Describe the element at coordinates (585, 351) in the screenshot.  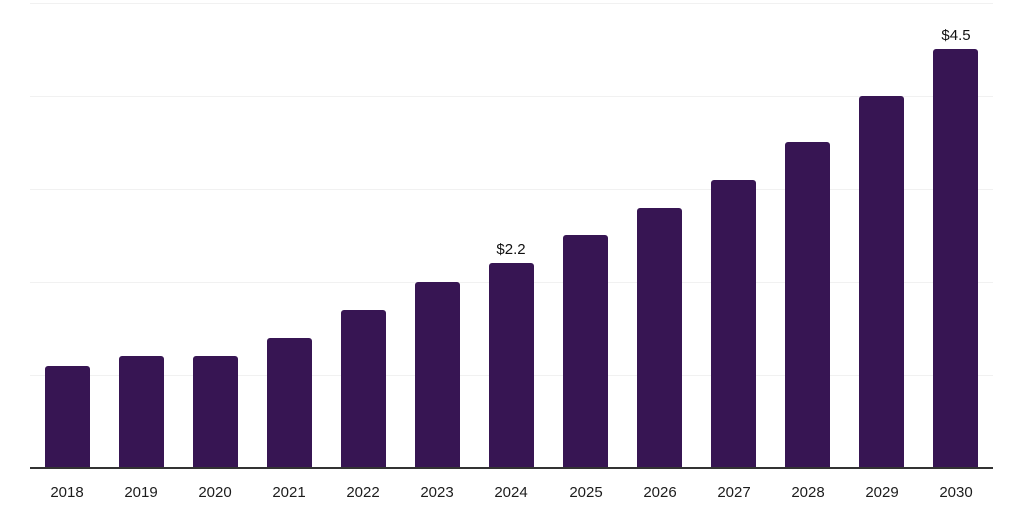
I see `bar-2025` at that location.